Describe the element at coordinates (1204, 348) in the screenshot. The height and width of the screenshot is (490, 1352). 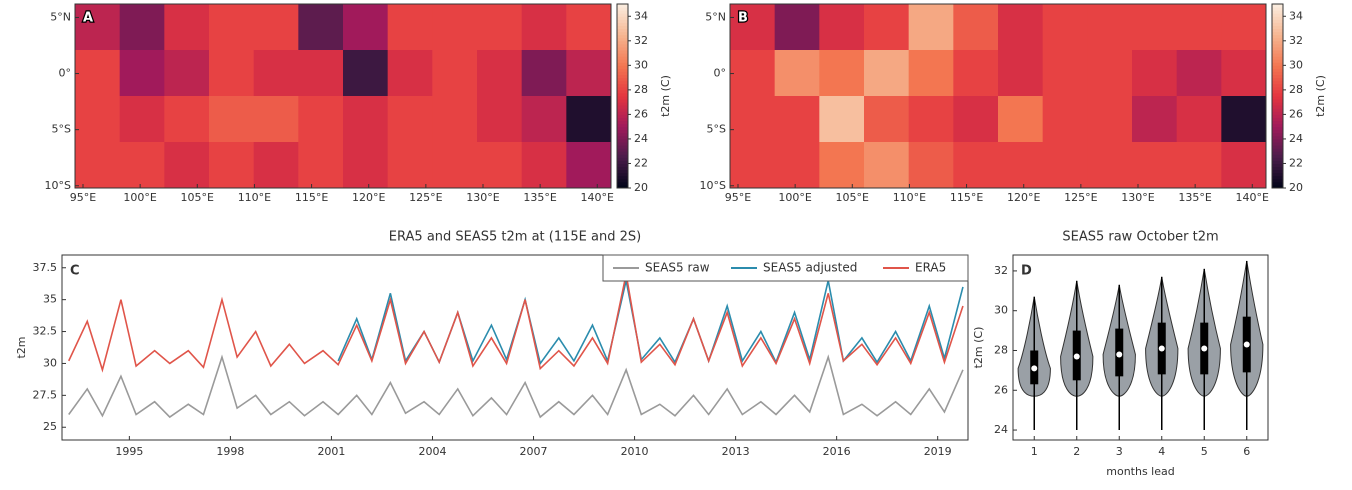
I see `median-dot` at that location.